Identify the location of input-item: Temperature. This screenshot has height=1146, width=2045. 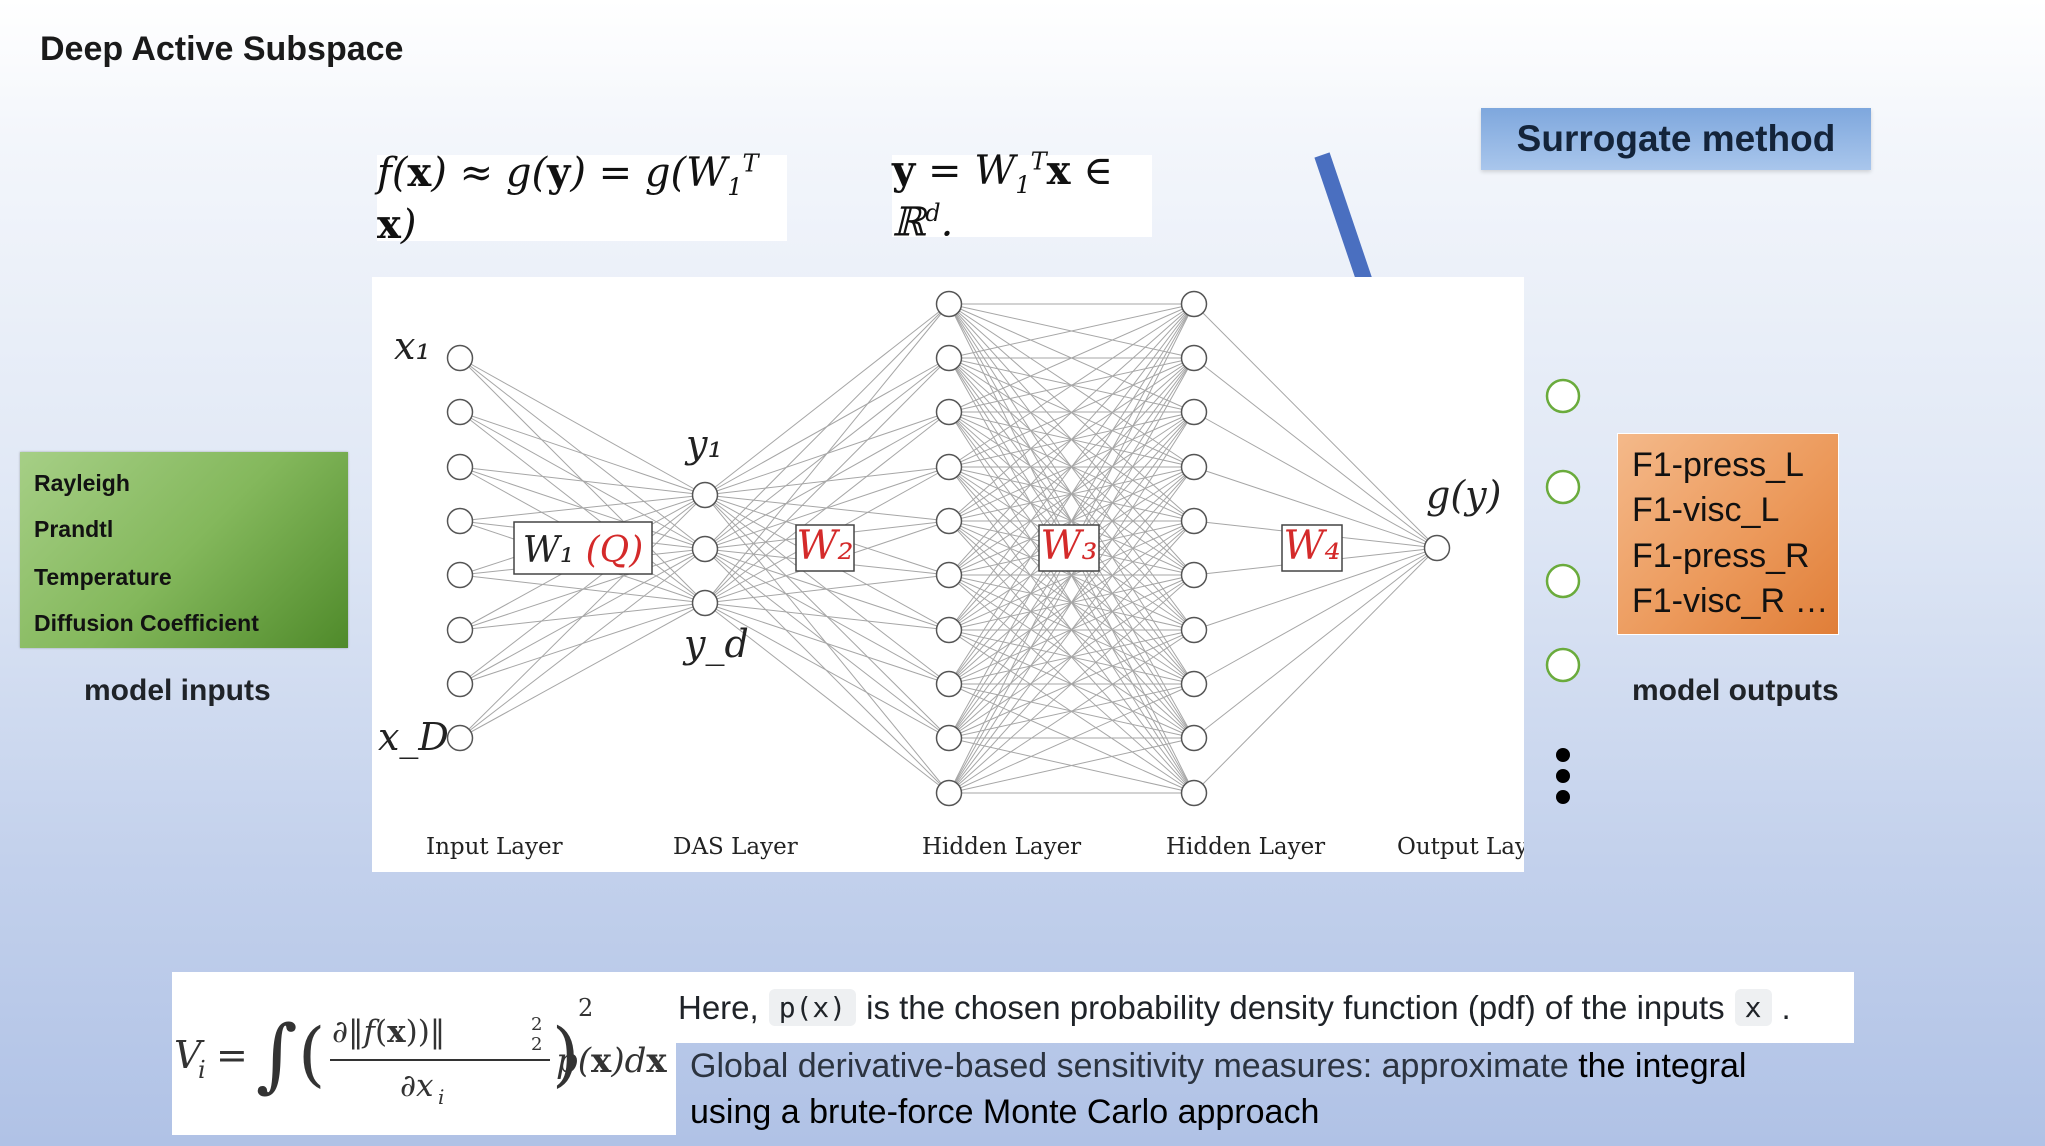
(103, 577).